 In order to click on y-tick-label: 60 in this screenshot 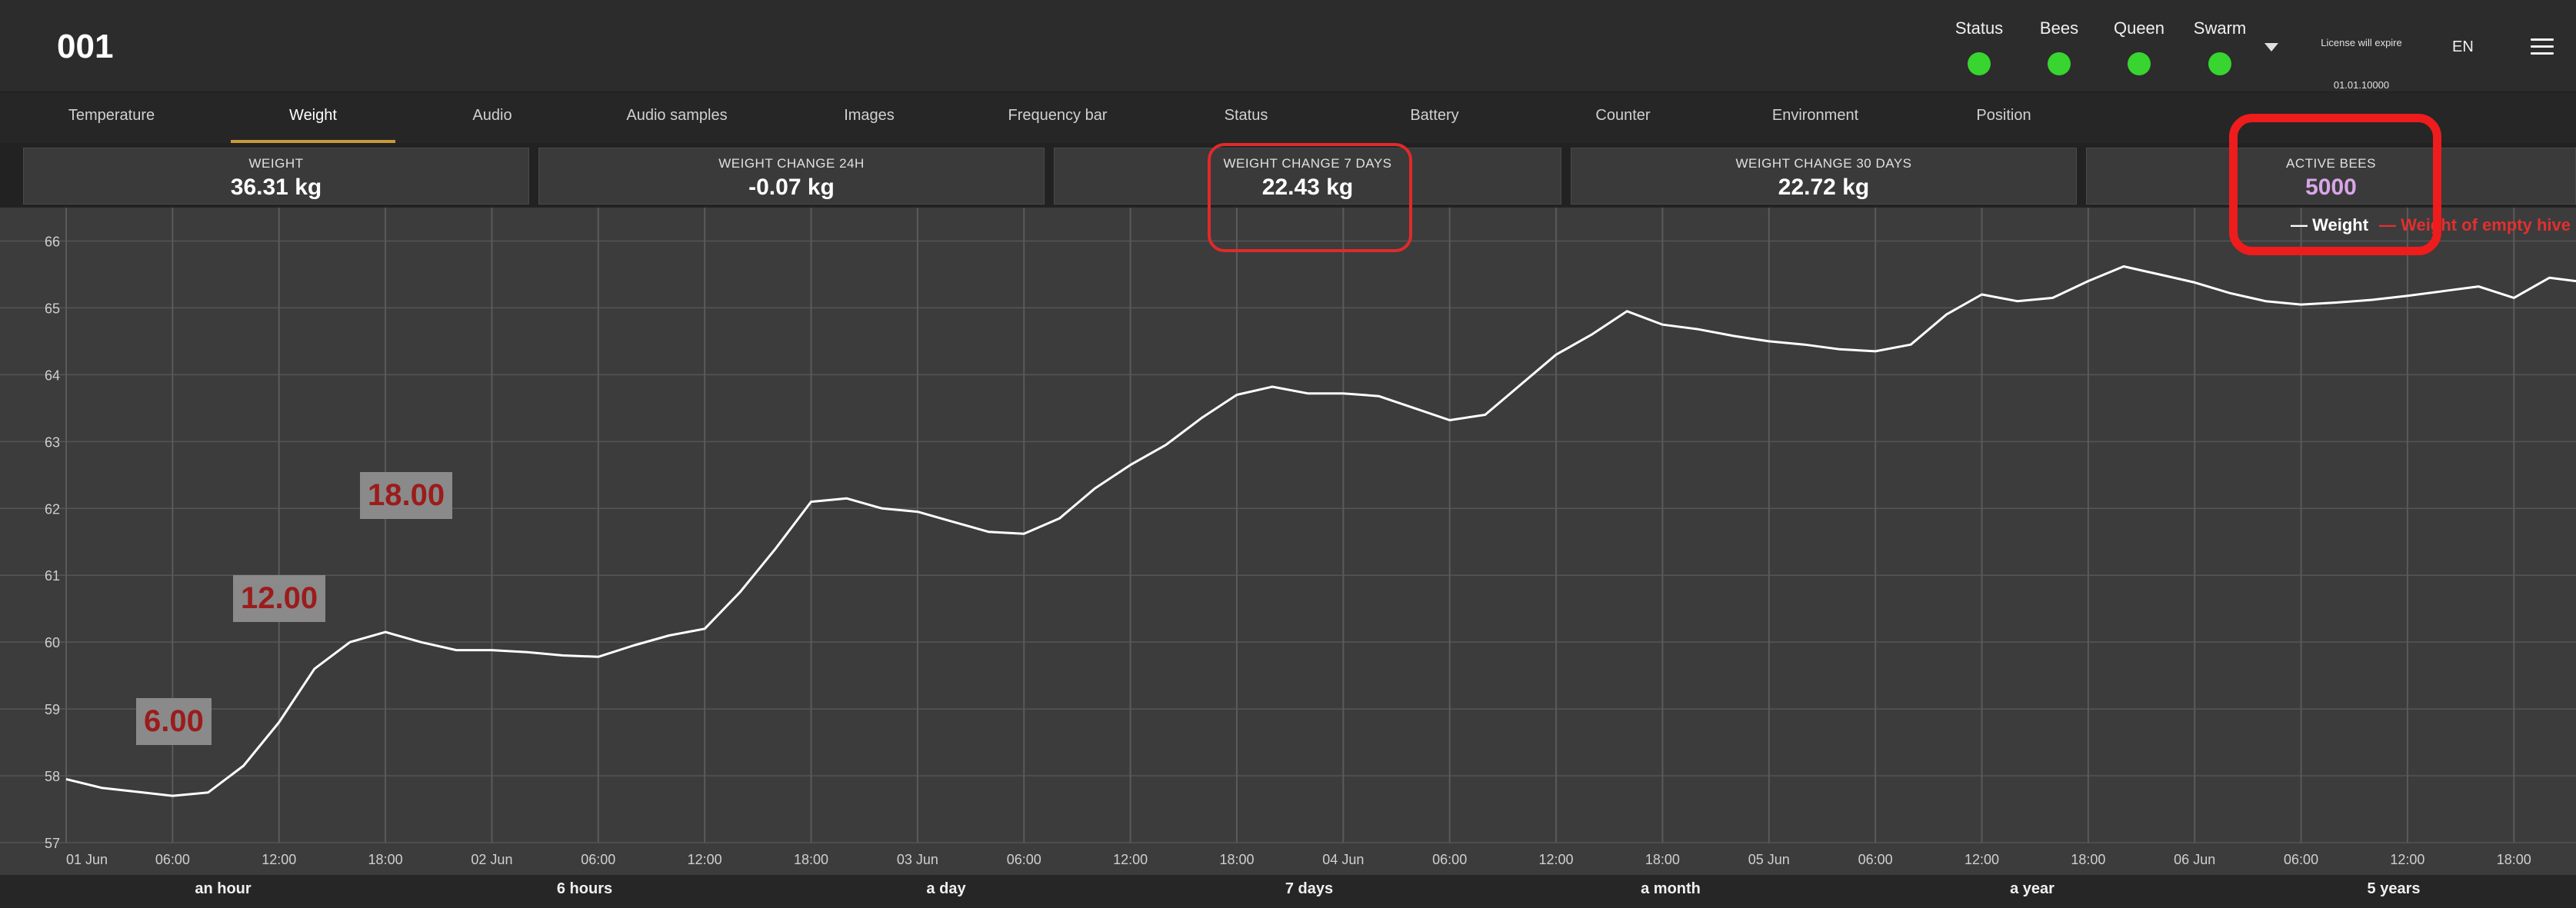, I will do `click(52, 642)`.